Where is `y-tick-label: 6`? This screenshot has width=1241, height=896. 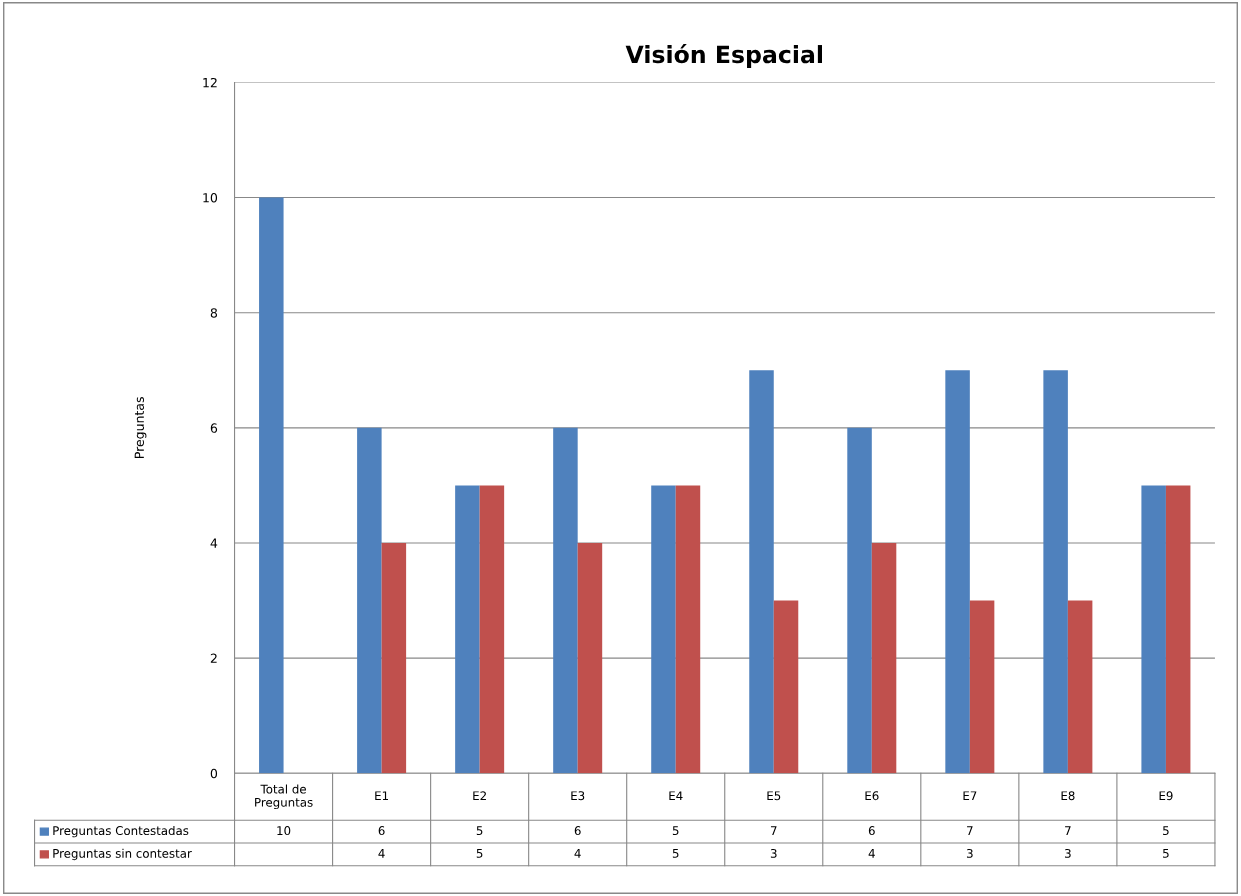
y-tick-label: 6 is located at coordinates (214, 428).